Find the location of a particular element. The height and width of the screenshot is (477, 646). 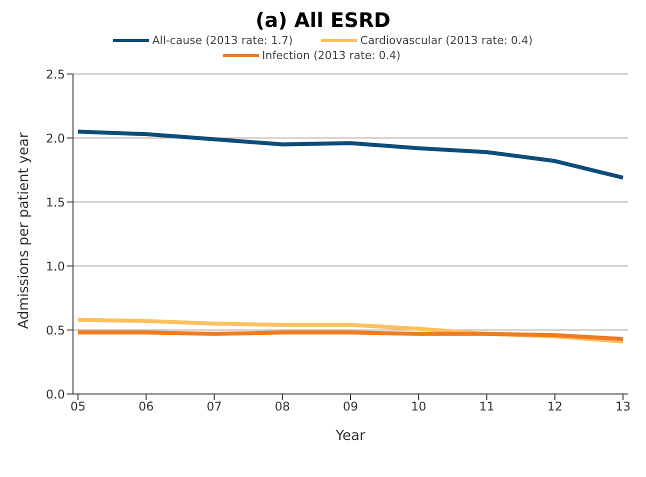

y-tick-label: 2.0 is located at coordinates (55, 138).